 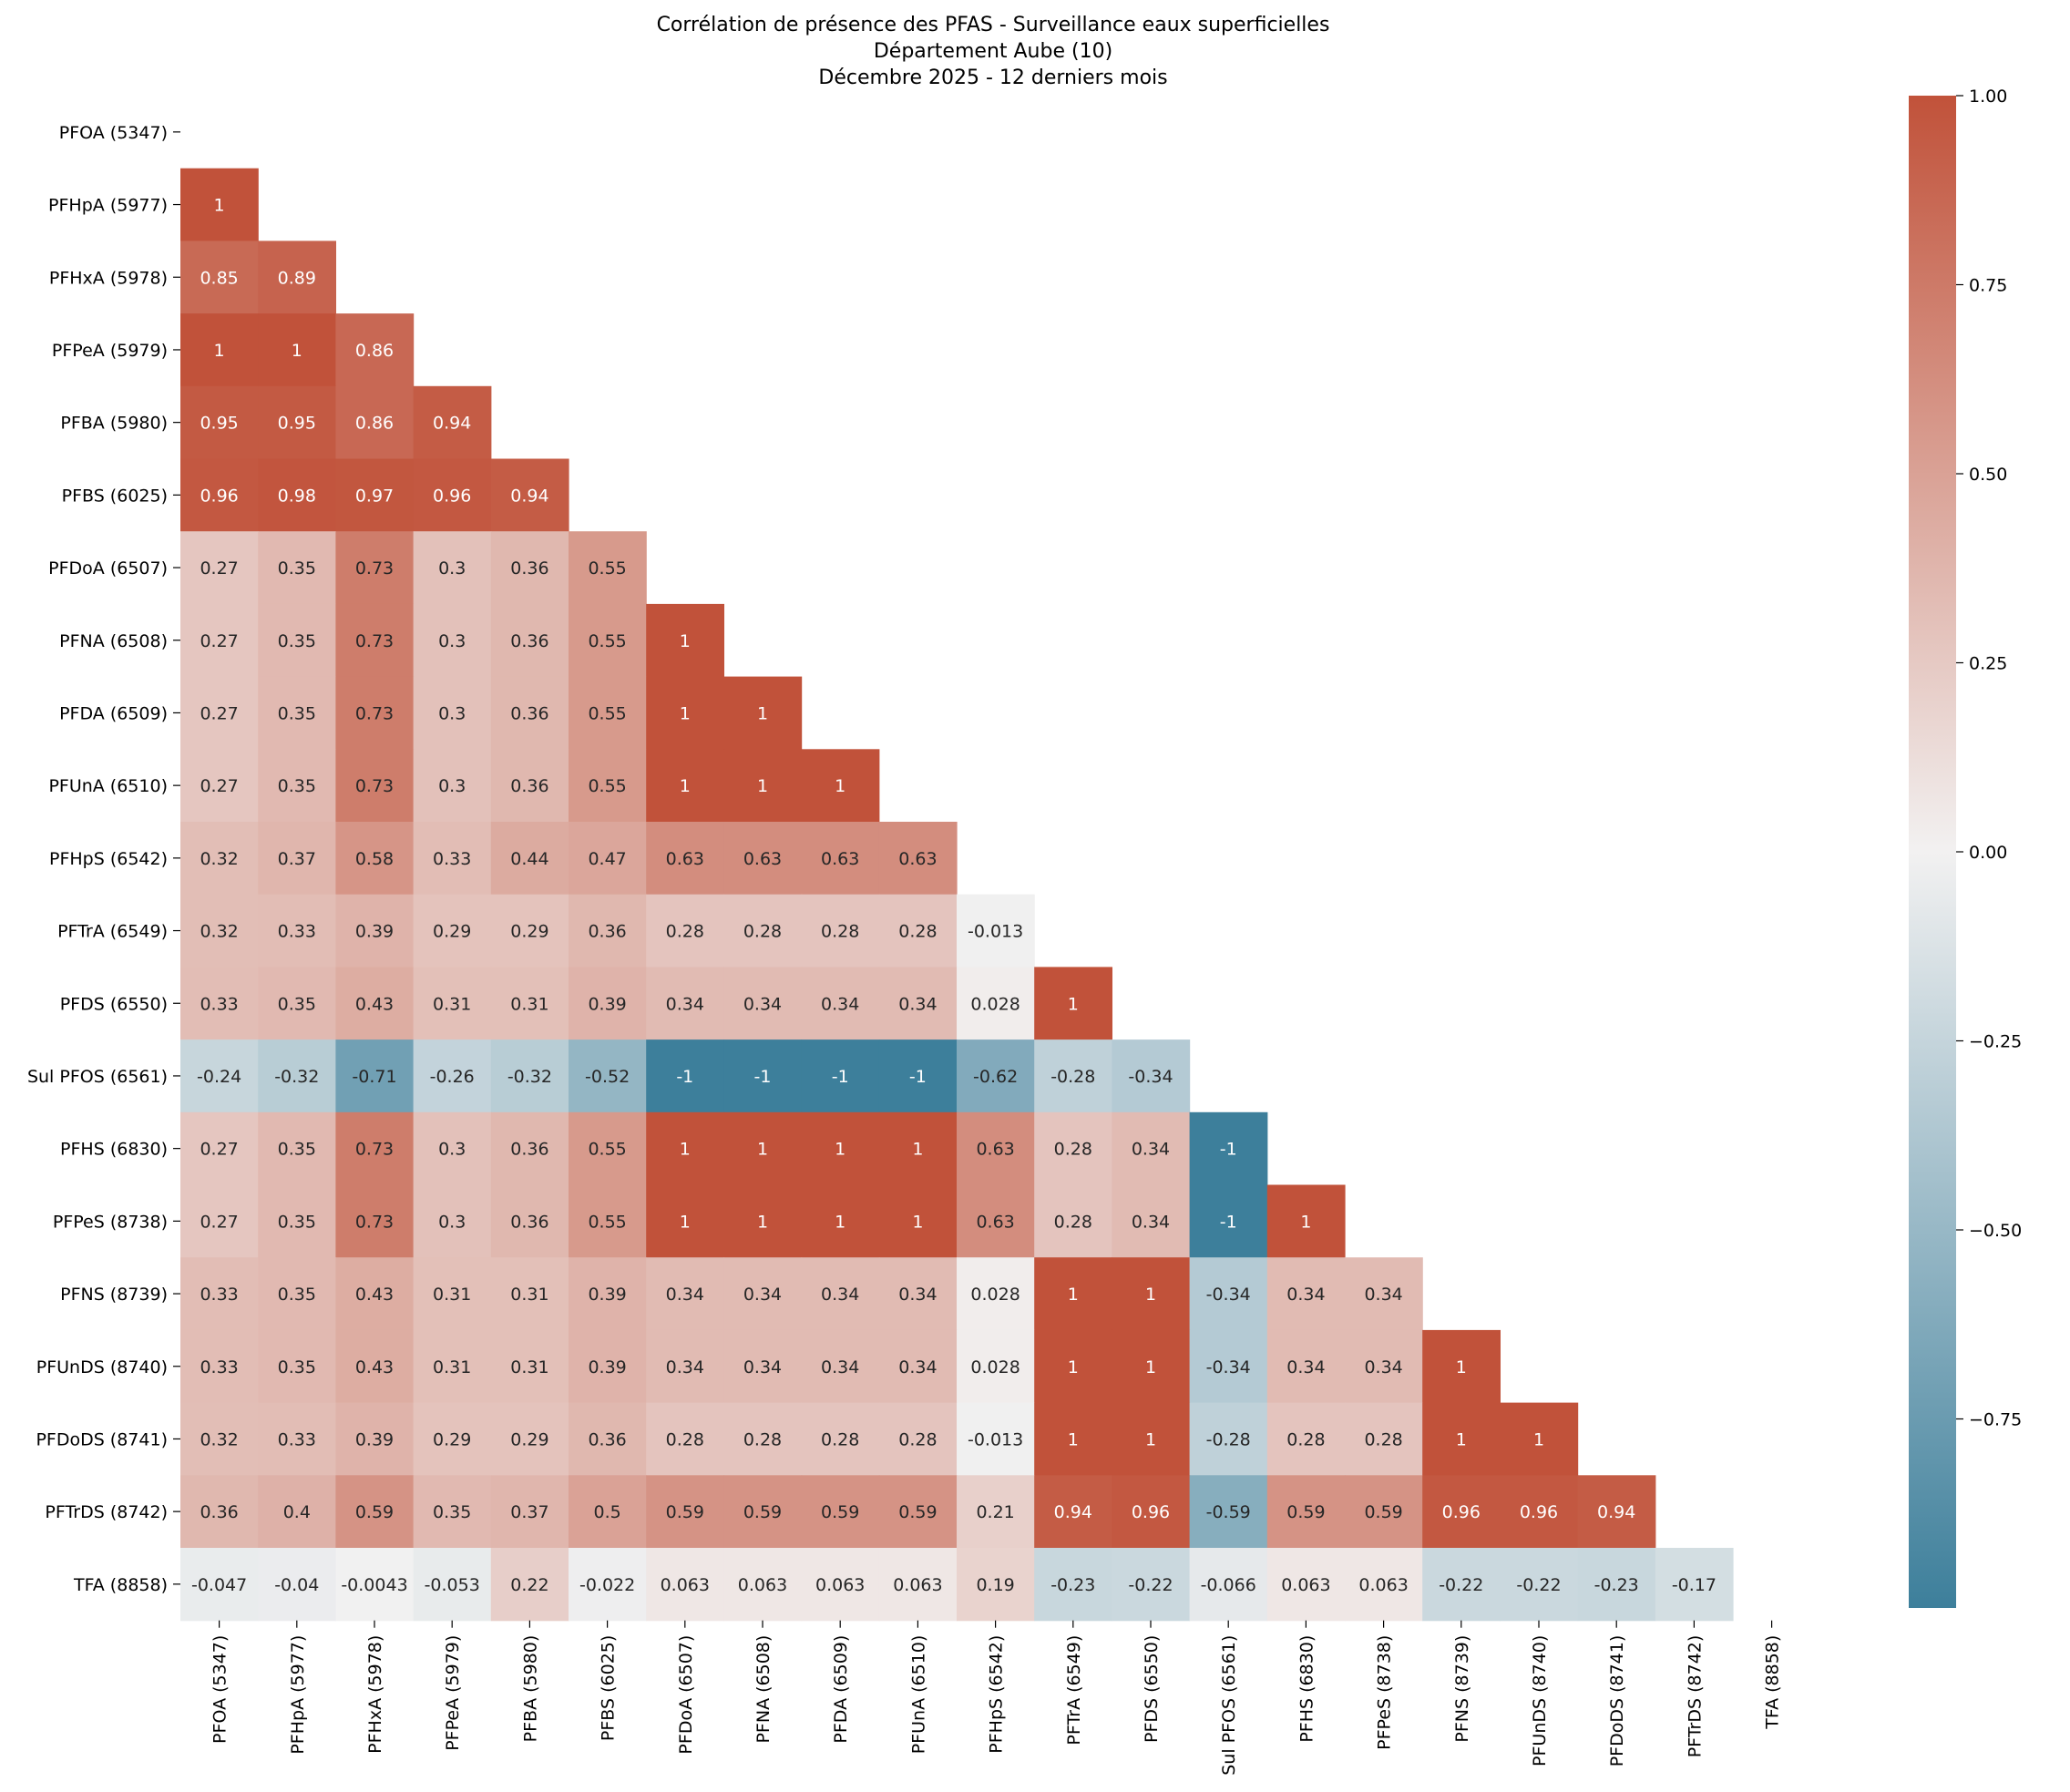 What do you see at coordinates (1073, 1585) in the screenshot?
I see `cell-value-label: -0.23` at bounding box center [1073, 1585].